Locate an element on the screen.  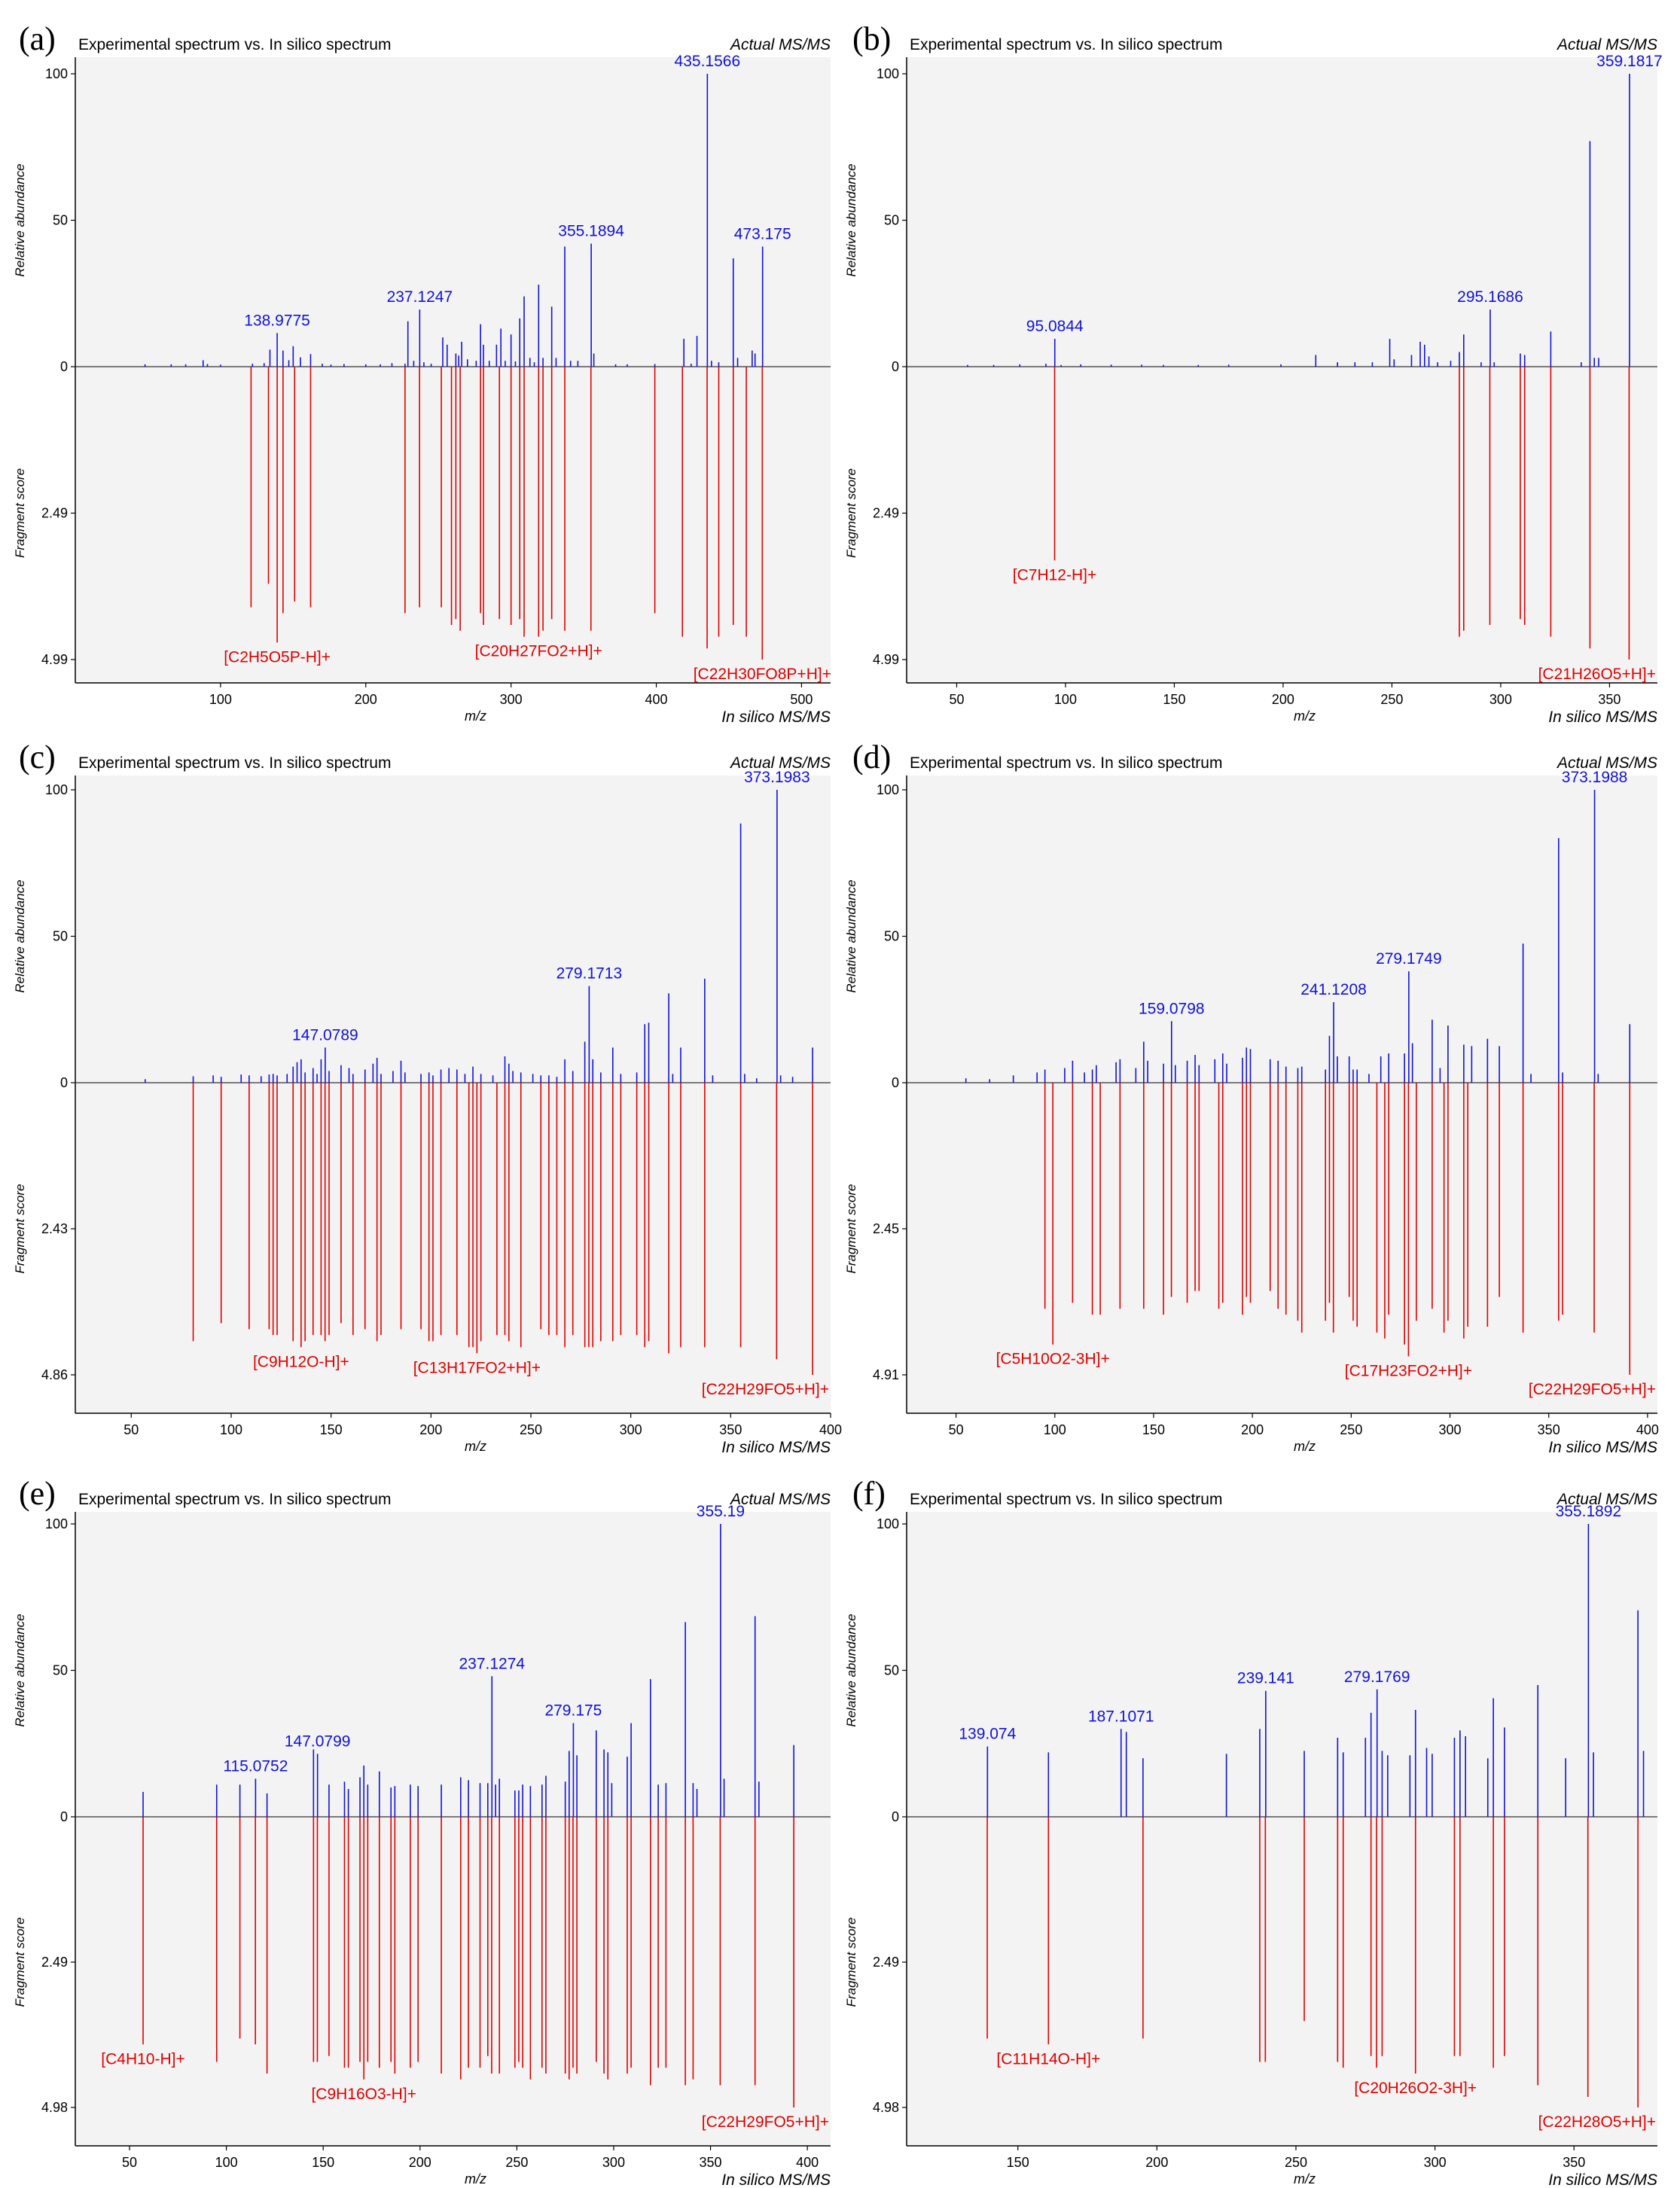
peak-mz-label: 355.1894 is located at coordinates (591, 231).